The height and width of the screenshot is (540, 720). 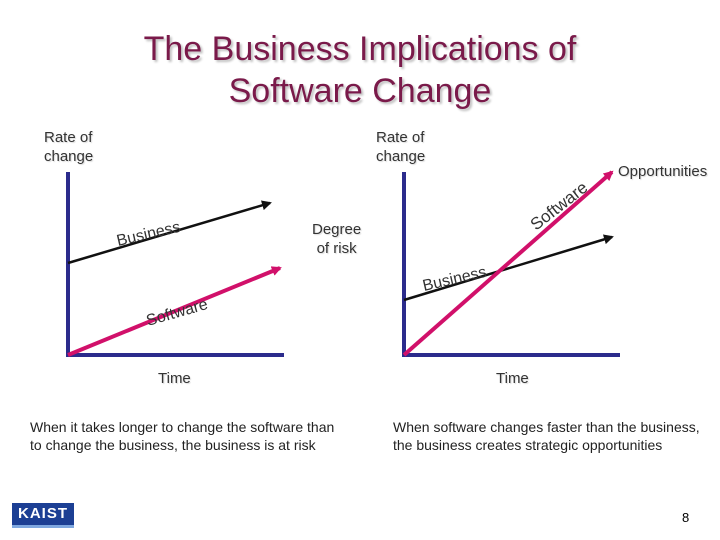 What do you see at coordinates (508, 268) in the screenshot?
I see `right-business-line` at bounding box center [508, 268].